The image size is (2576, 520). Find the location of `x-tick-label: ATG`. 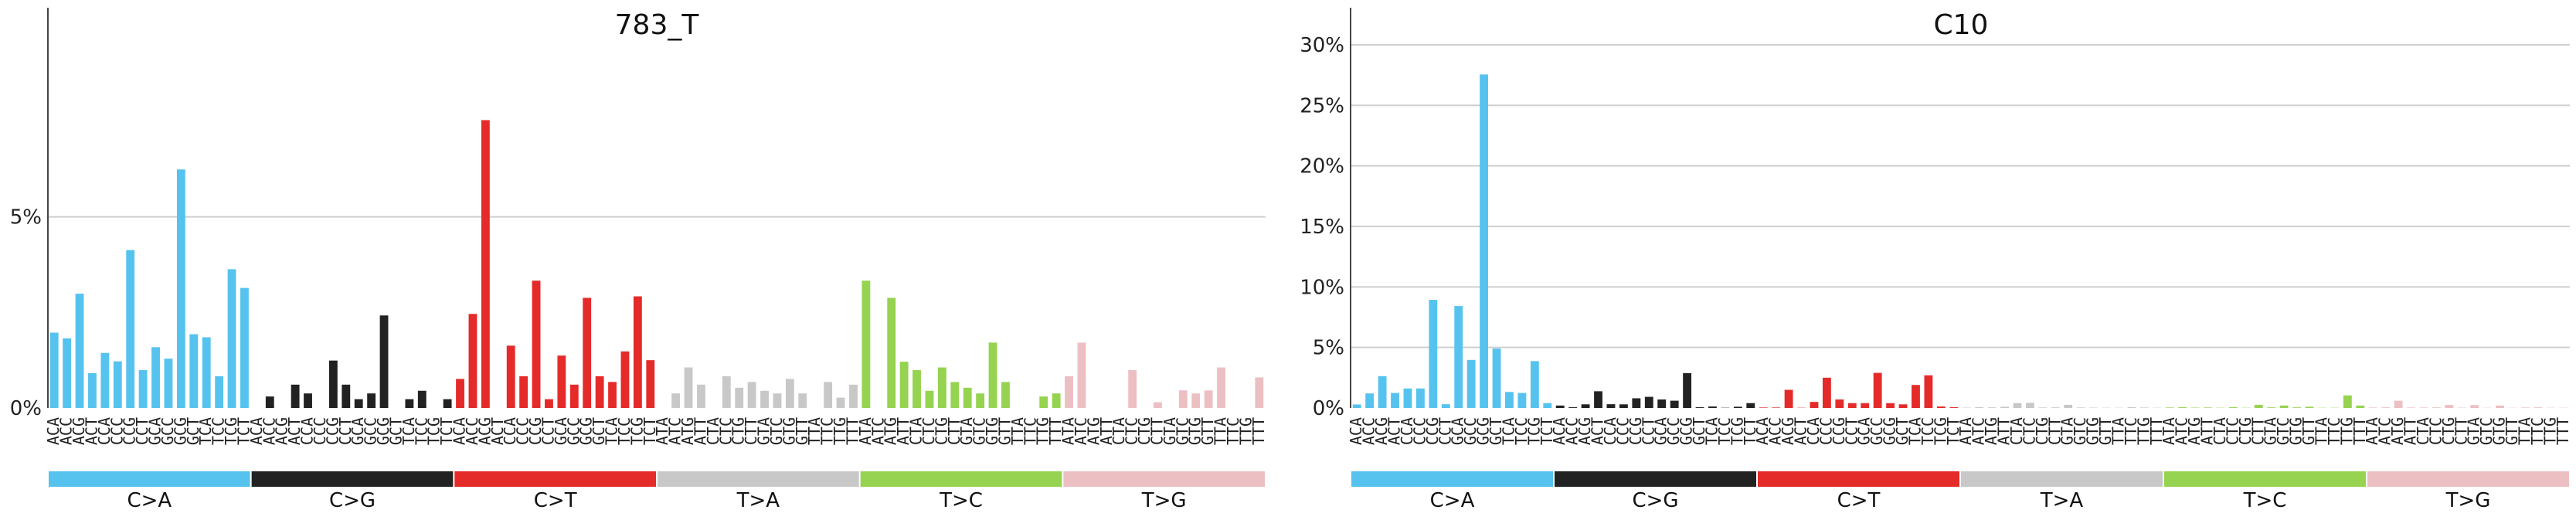

x-tick-label: ATG is located at coordinates (1991, 431).